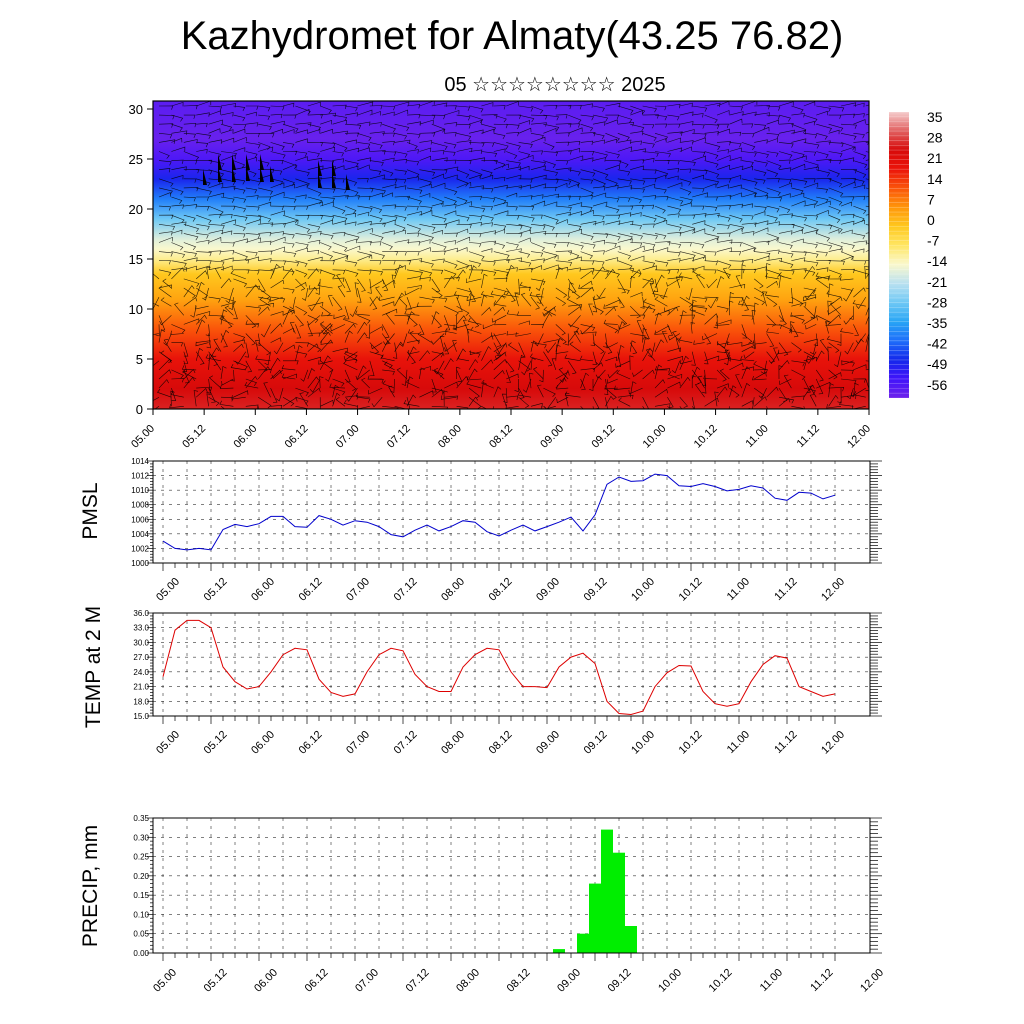 The image size is (1024, 1024). Describe the element at coordinates (139, 409) in the screenshot. I see `heat-y-tick-label: 0` at that location.